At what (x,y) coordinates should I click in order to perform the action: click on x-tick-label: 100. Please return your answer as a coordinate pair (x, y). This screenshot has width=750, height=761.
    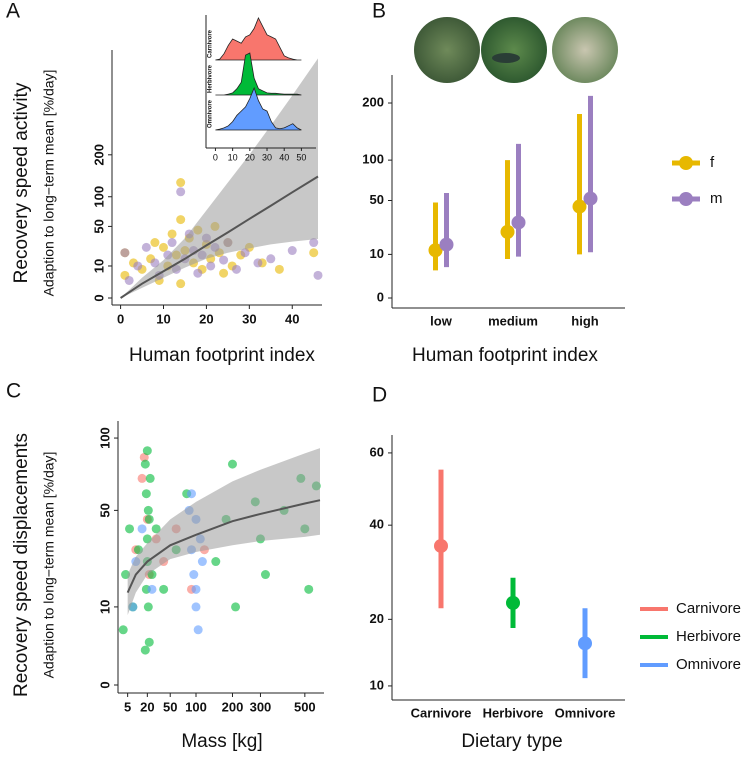
    Looking at the image, I should click on (196, 706).